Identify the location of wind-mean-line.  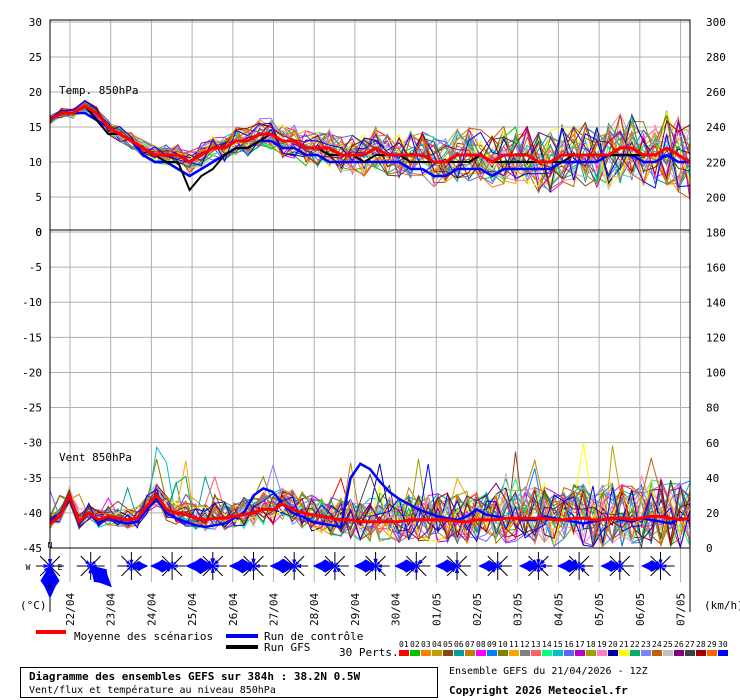
(370, 508).